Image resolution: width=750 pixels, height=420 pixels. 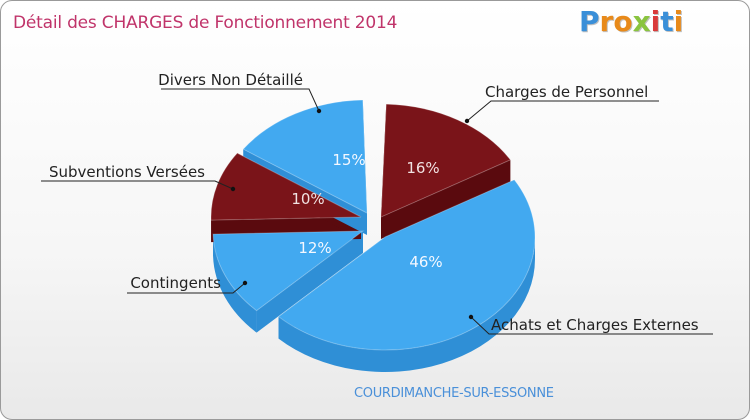 I want to click on category-label: Subventions Versées, so click(x=127, y=172).